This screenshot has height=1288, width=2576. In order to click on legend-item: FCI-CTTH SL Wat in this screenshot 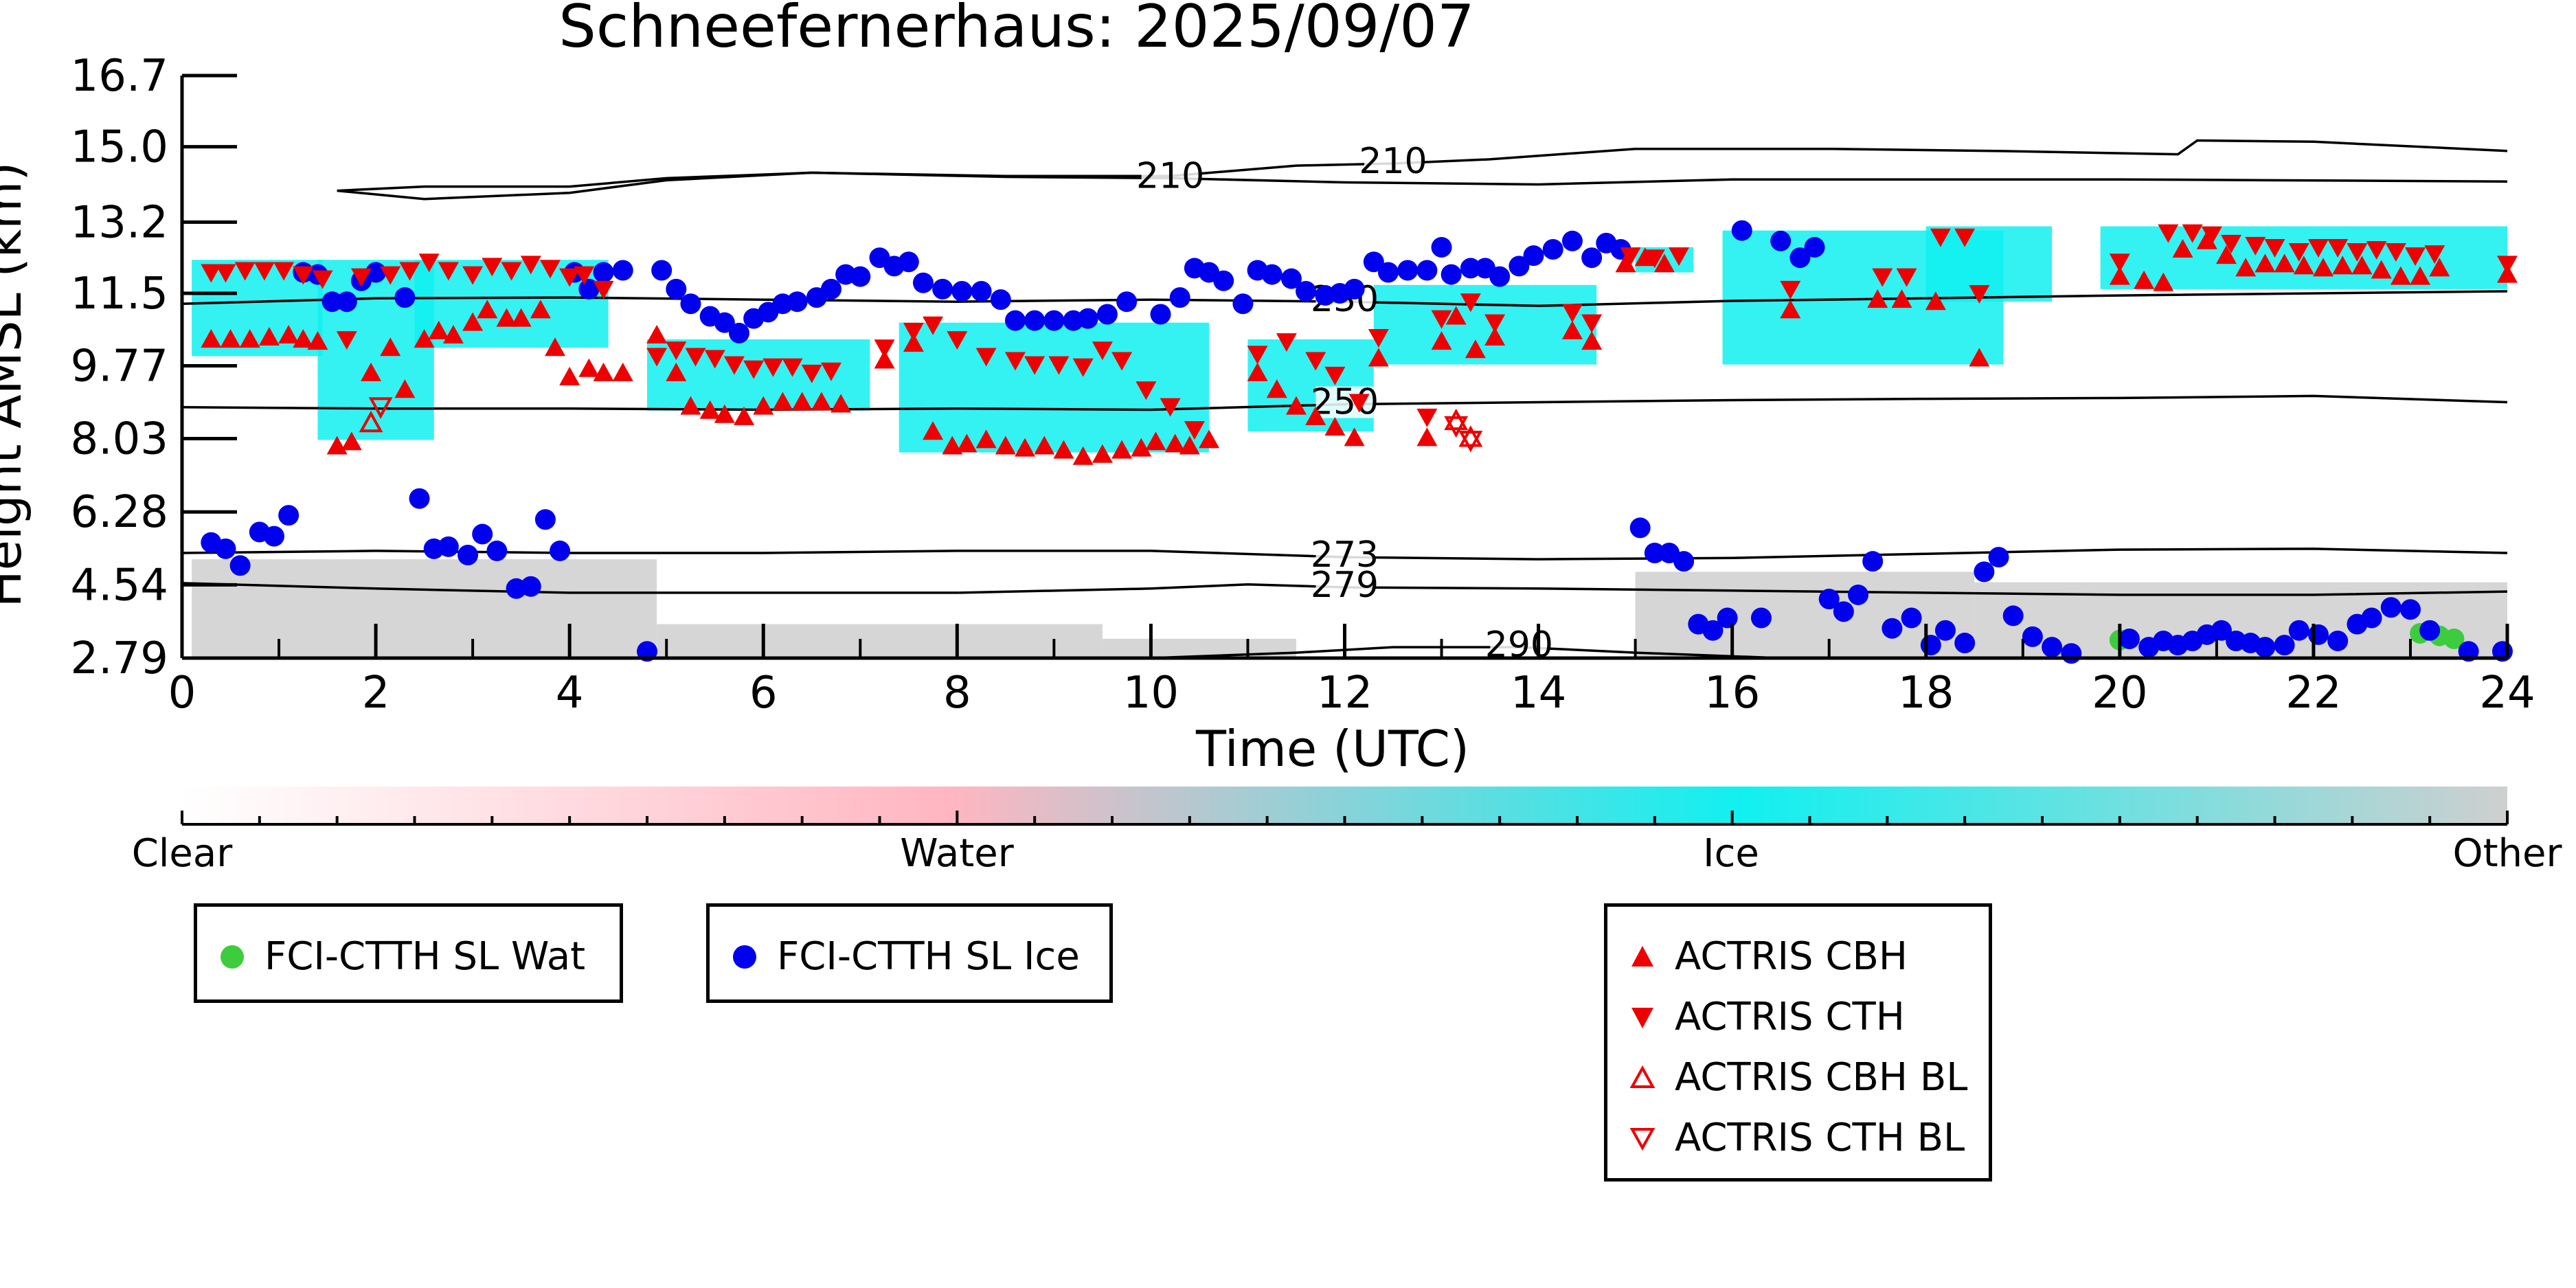, I will do `click(400, 956)`.